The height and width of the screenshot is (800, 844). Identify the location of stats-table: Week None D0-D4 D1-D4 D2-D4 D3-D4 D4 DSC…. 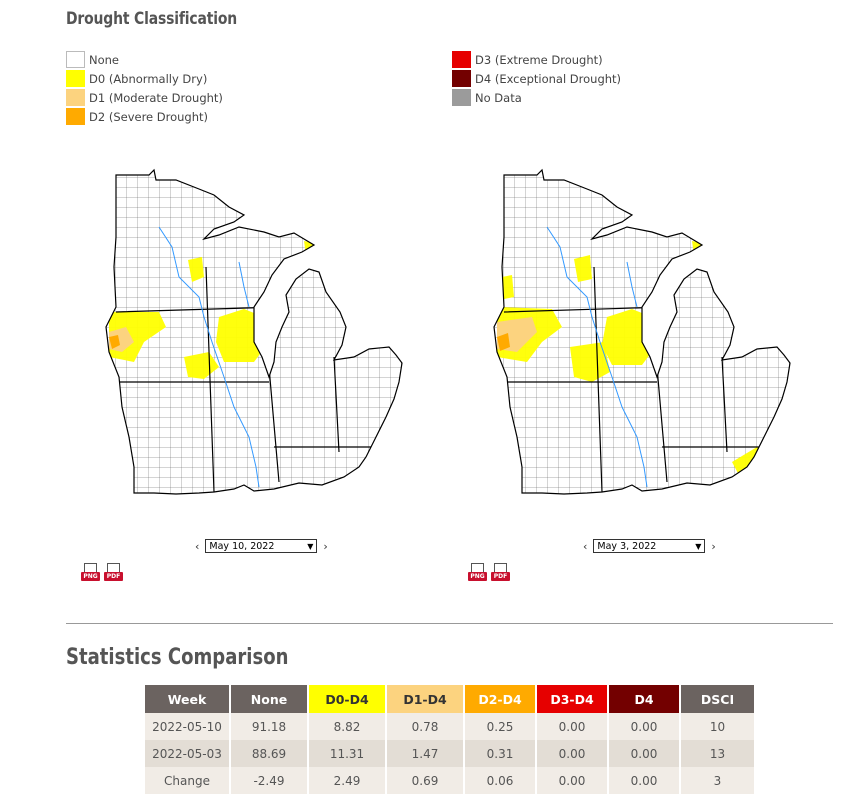
(449, 739).